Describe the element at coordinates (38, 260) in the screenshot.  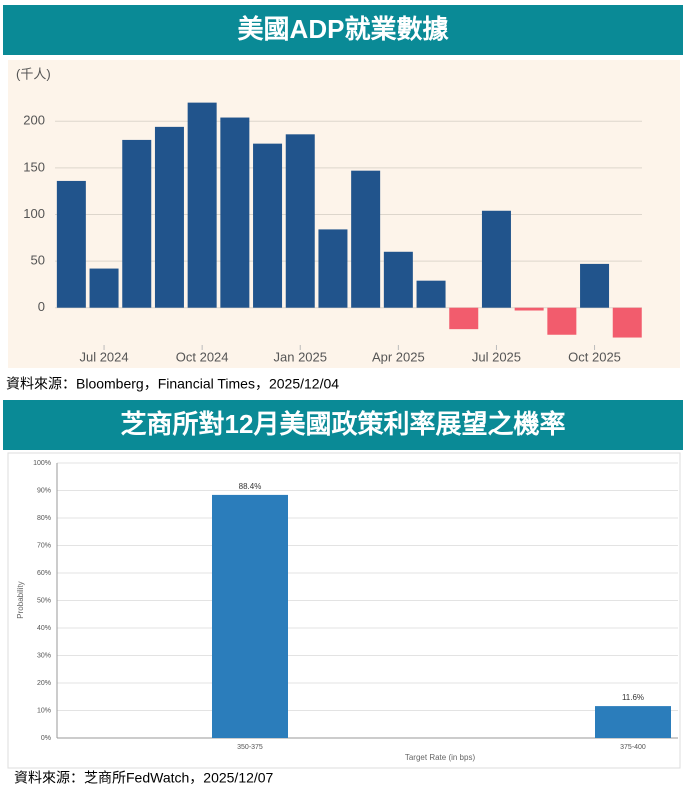
I see `y-tick-label: 50` at that location.